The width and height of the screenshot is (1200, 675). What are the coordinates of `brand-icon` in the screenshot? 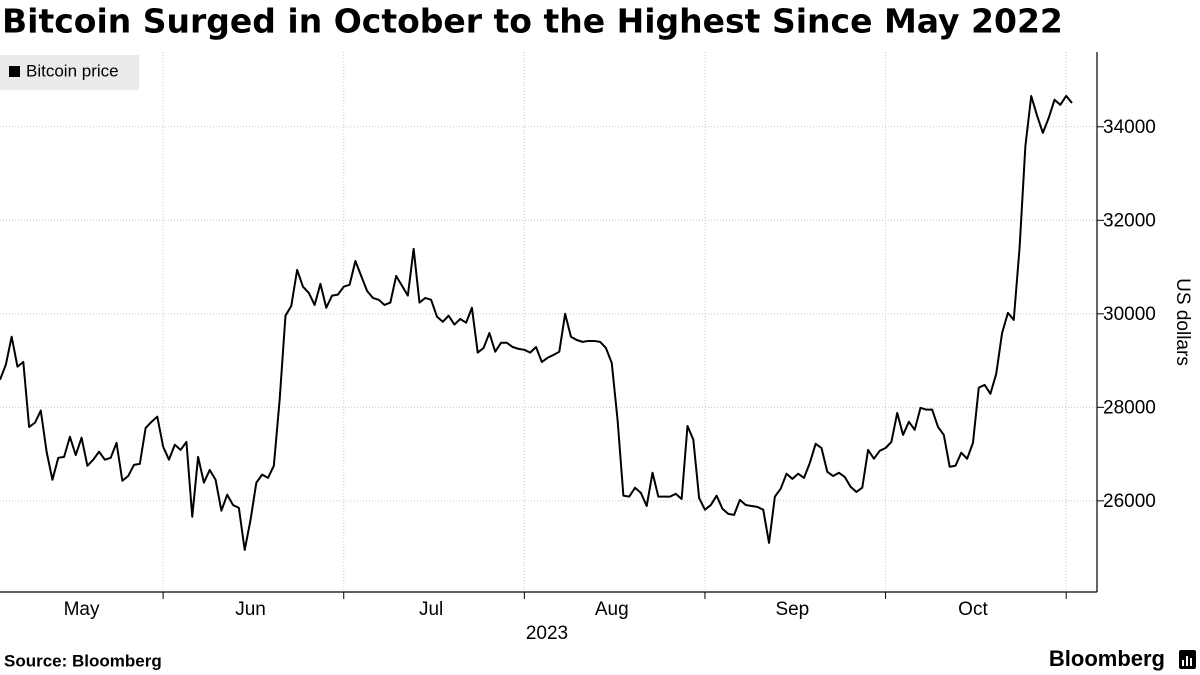 It's located at (1187, 659).